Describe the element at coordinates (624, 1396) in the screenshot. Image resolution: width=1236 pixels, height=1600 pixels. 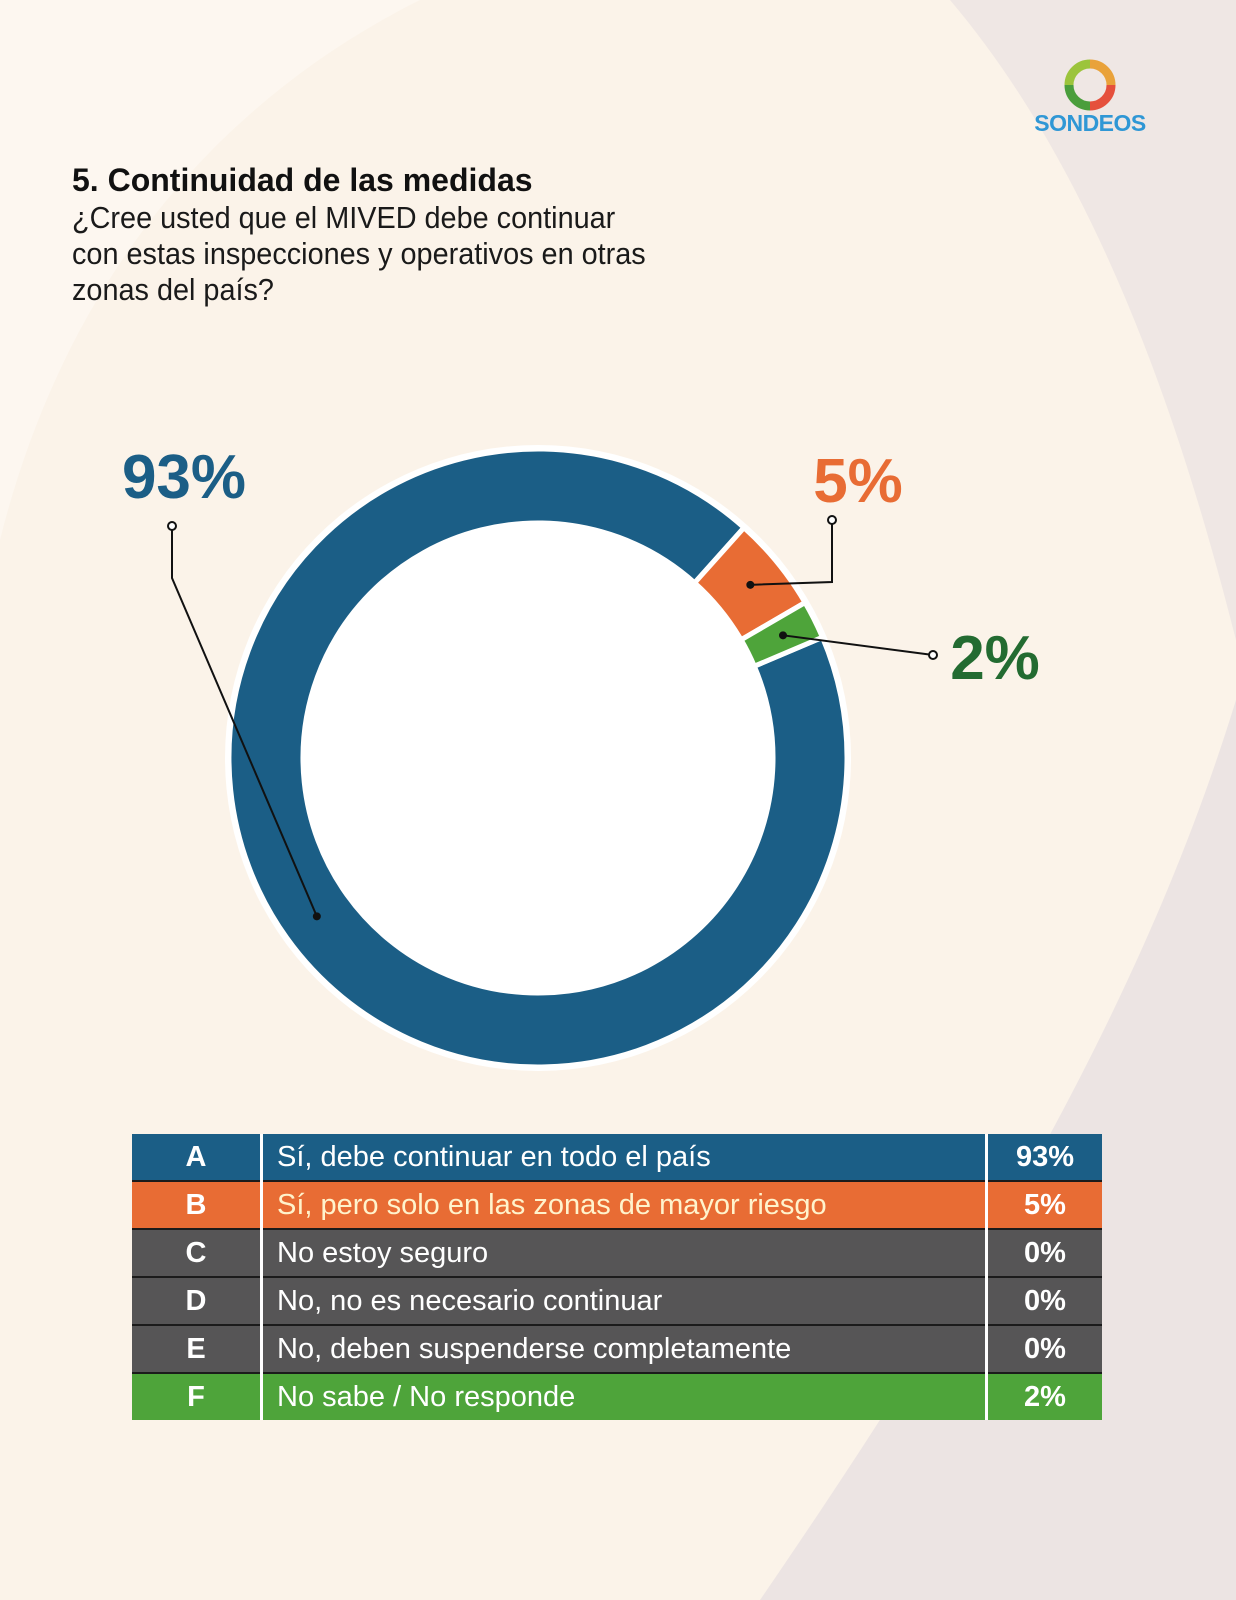
I see `option-label: No sabe / No responde` at that location.